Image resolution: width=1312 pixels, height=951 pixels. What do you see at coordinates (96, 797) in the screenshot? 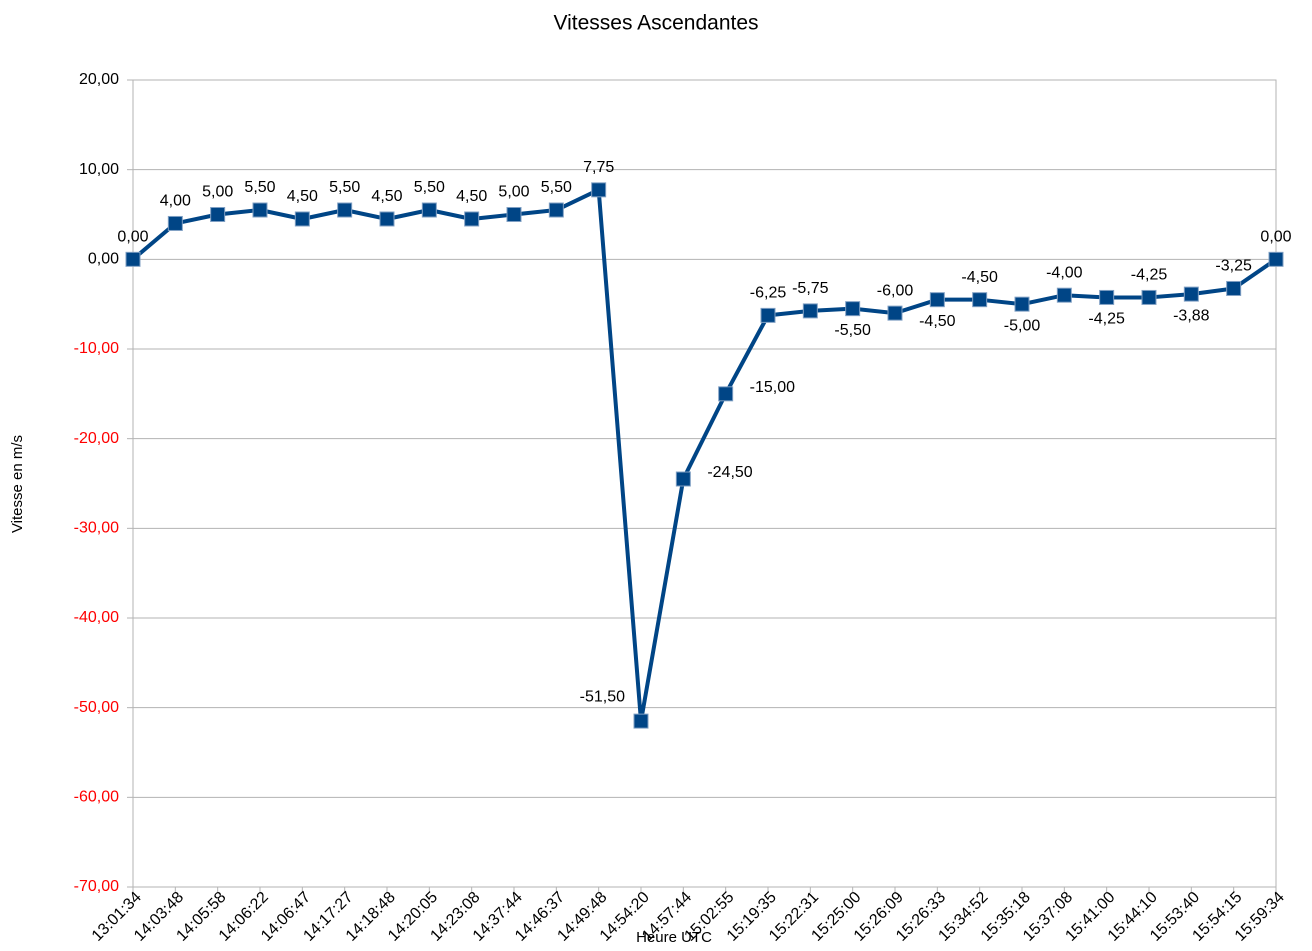
I see `y-tick-label: -60,00` at bounding box center [96, 797].